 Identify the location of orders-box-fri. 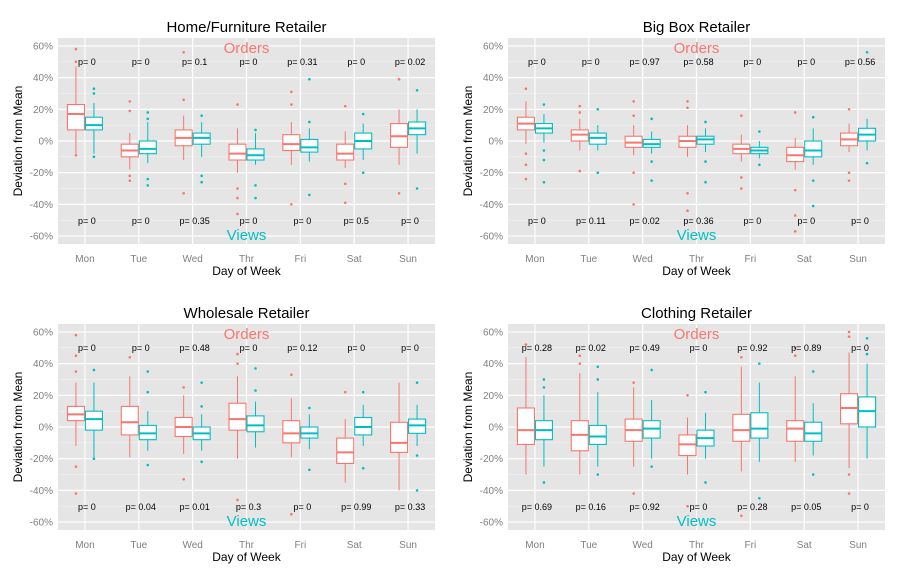
(291, 444).